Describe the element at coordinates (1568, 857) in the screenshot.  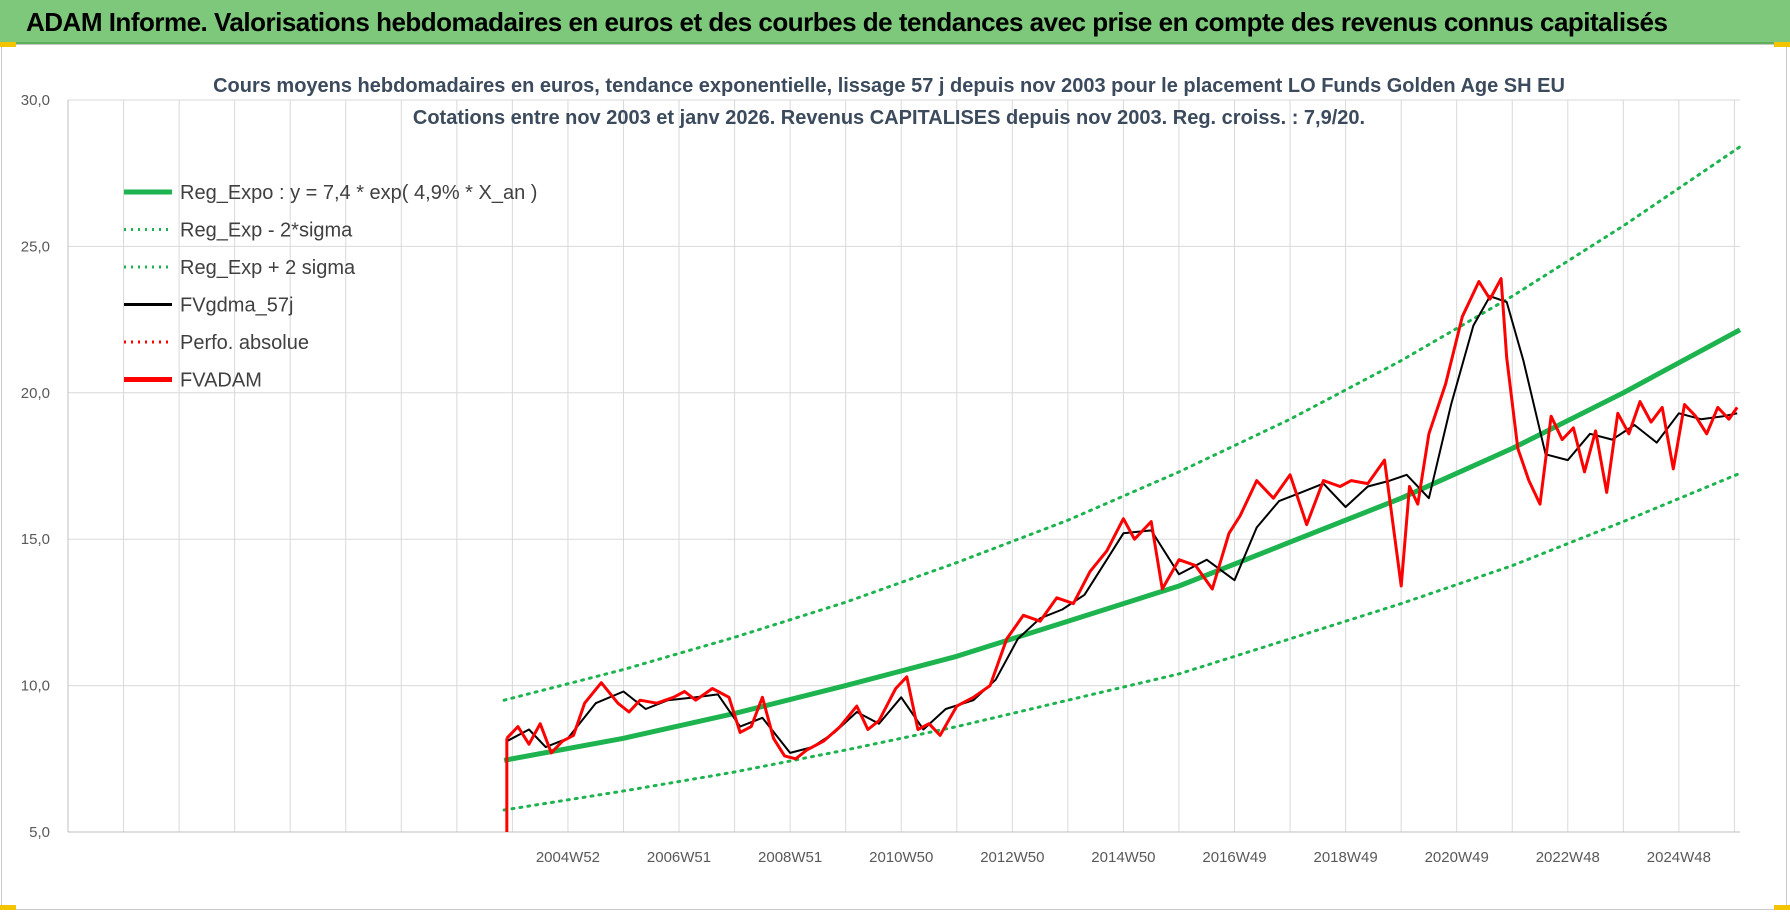
I see `x-tick-label: 2022W48` at that location.